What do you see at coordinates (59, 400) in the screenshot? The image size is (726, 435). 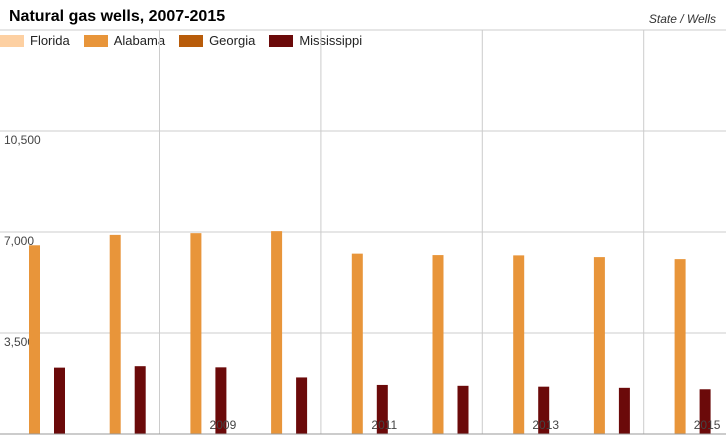 I see `bar-mississippi-2007` at bounding box center [59, 400].